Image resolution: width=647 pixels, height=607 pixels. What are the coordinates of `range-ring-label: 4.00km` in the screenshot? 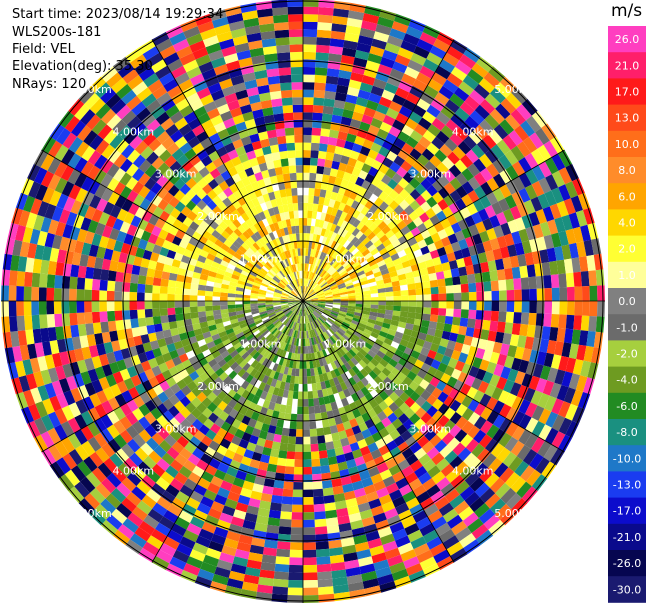 It's located at (473, 131).